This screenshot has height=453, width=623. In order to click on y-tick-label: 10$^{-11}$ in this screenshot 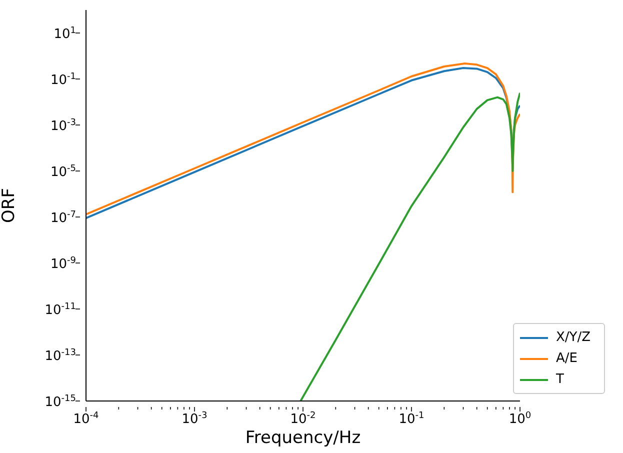, I will do `click(60, 310)`.